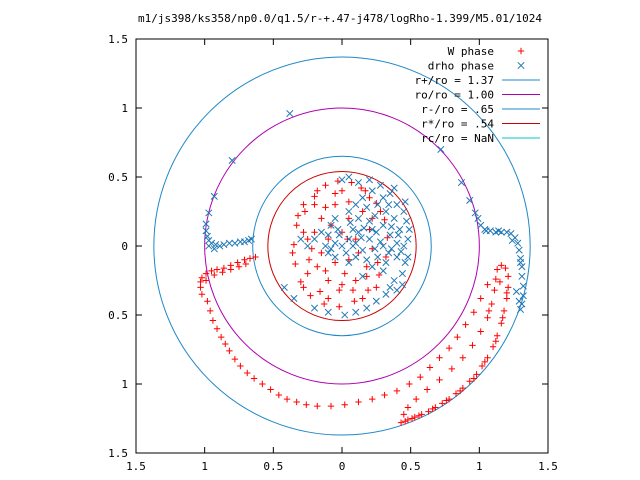  I want to click on reference-circle, so click(342, 246).